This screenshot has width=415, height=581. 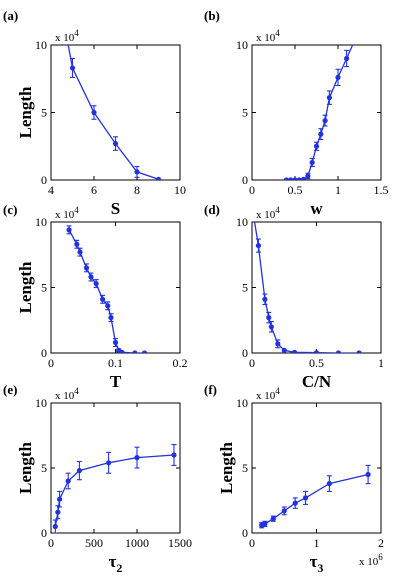 What do you see at coordinates (371, 560) in the screenshot?
I see `x-multiplier: x 106` at bounding box center [371, 560].